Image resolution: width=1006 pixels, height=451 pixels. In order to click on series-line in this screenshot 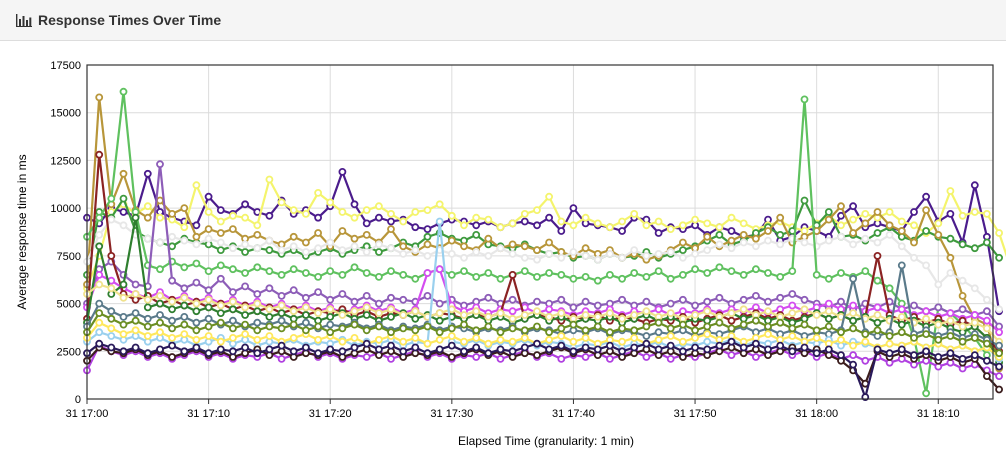, I will do `click(543, 361)`.